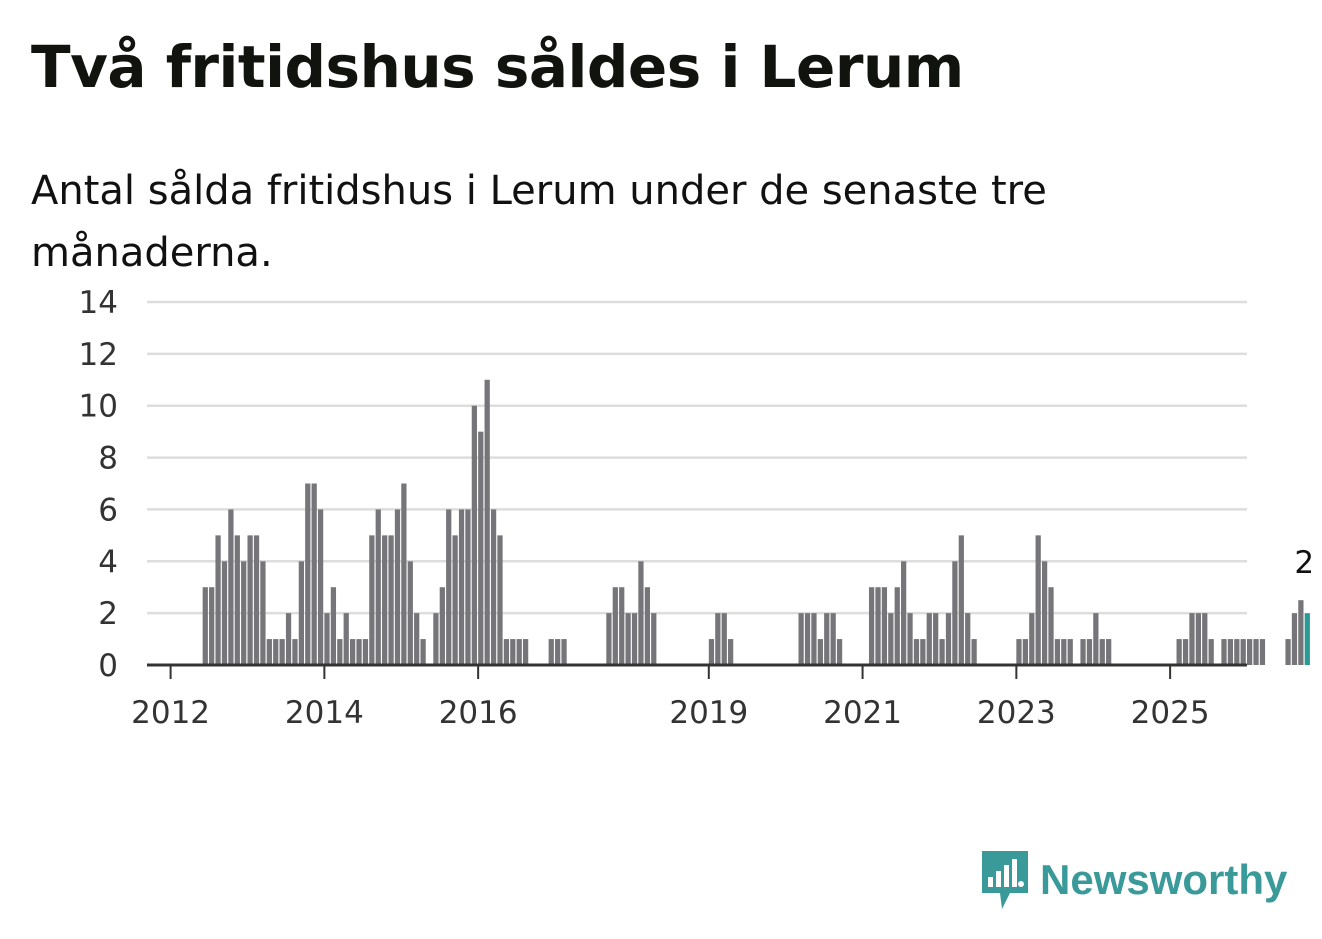 The width and height of the screenshot is (1322, 939). I want to click on y-axis-ticks: 0 2 4 6 8 10 12 14, so click(98, 484).